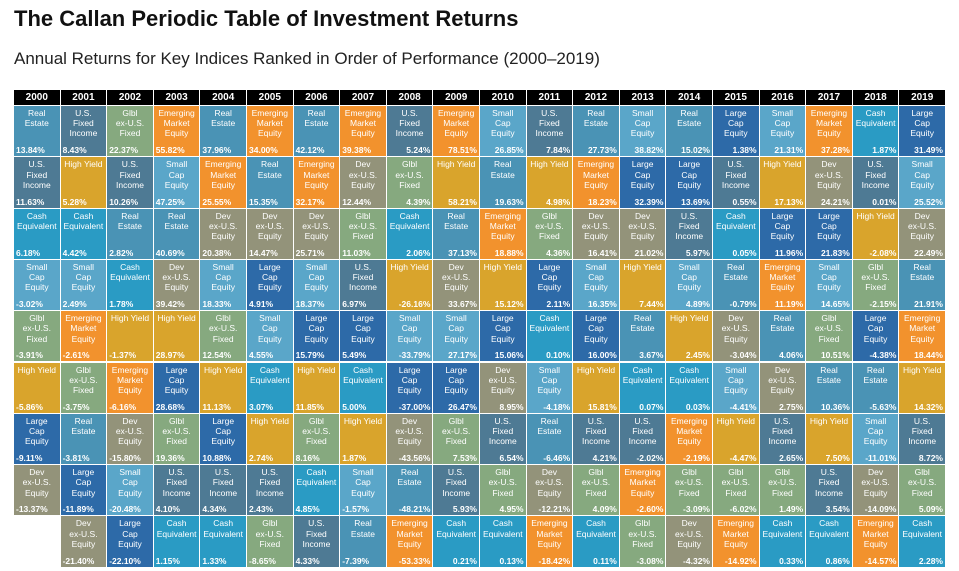 This screenshot has height=571, width=959. What do you see at coordinates (125, 560) in the screenshot?
I see `return-value: -22.10%` at bounding box center [125, 560].